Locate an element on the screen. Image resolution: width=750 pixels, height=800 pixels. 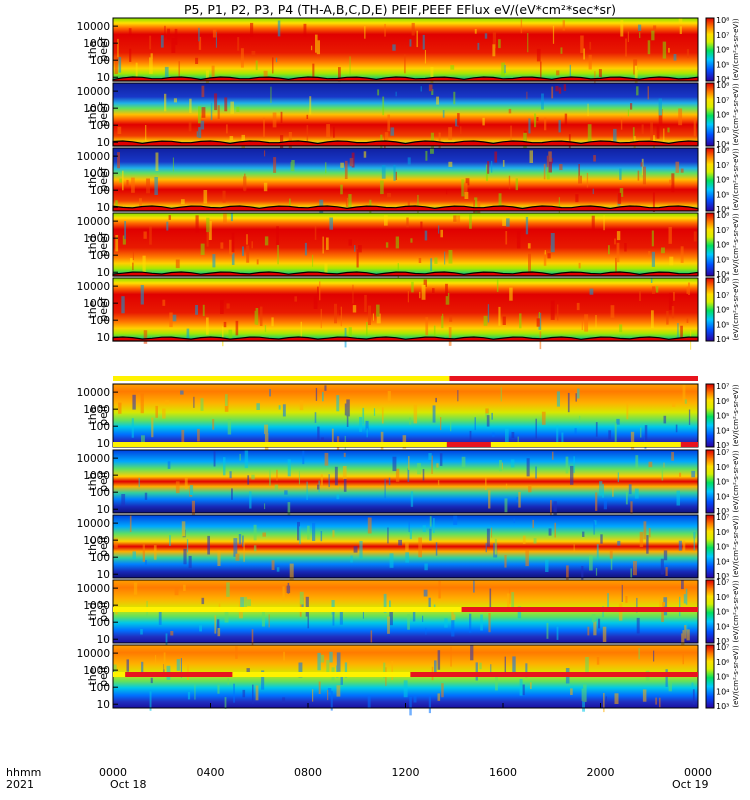
colorbar-tick-label: 10³ is located at coordinates (722, 511).